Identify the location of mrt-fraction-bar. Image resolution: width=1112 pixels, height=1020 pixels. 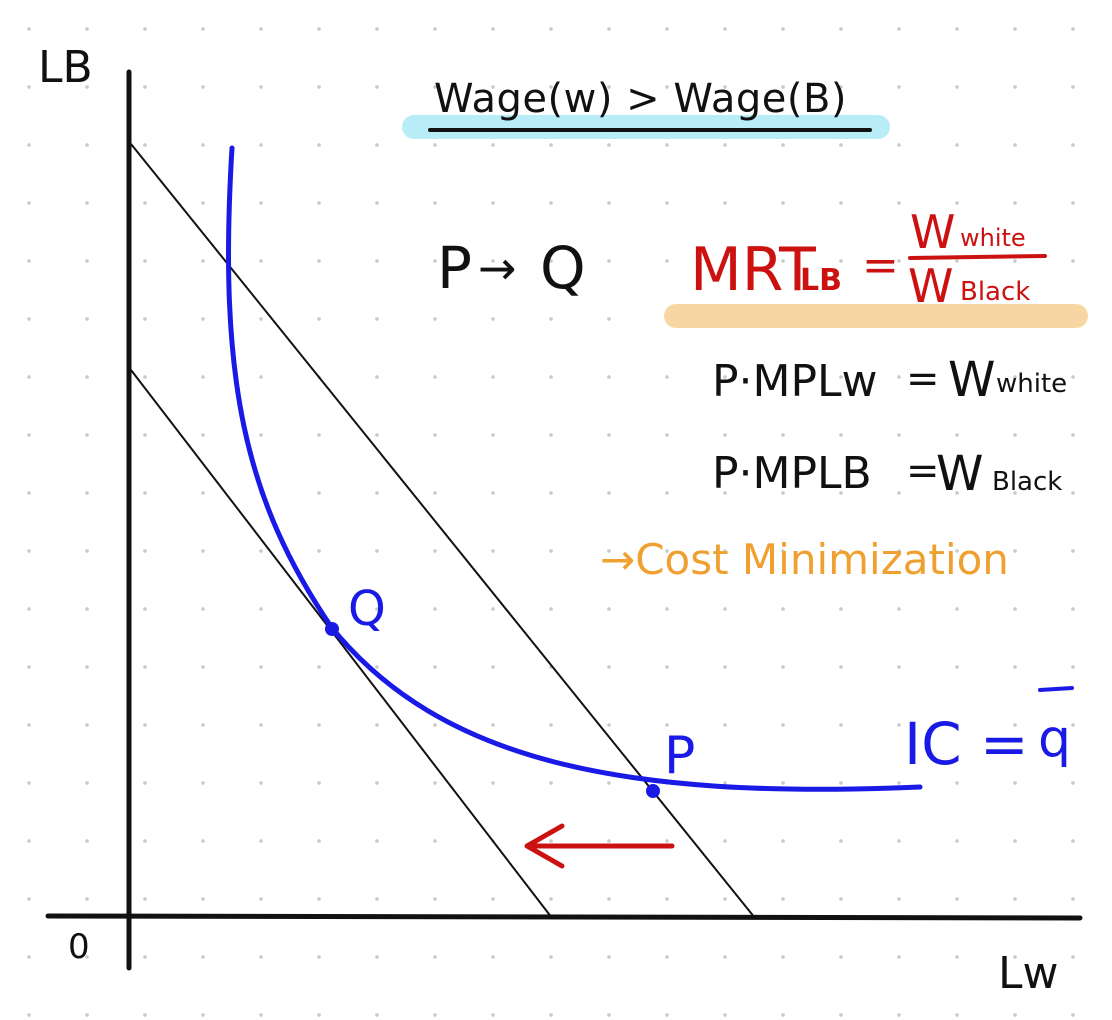
(977, 257).